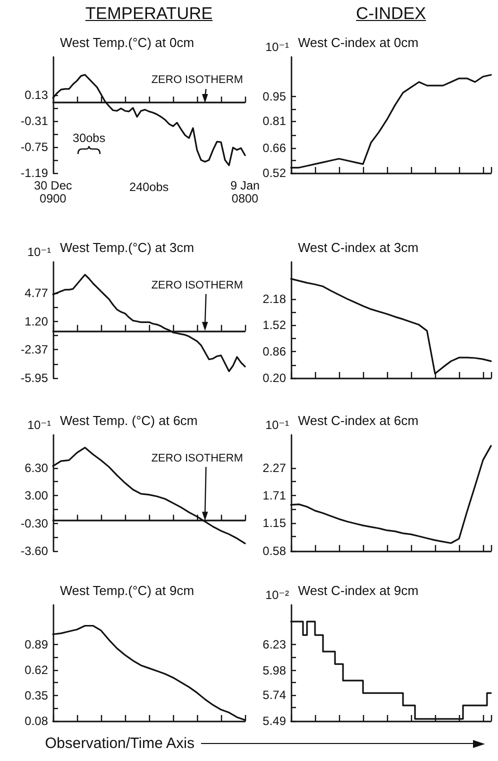  What do you see at coordinates (274, 467) in the screenshot?
I see `y-tick-label: 2.27` at bounding box center [274, 467].